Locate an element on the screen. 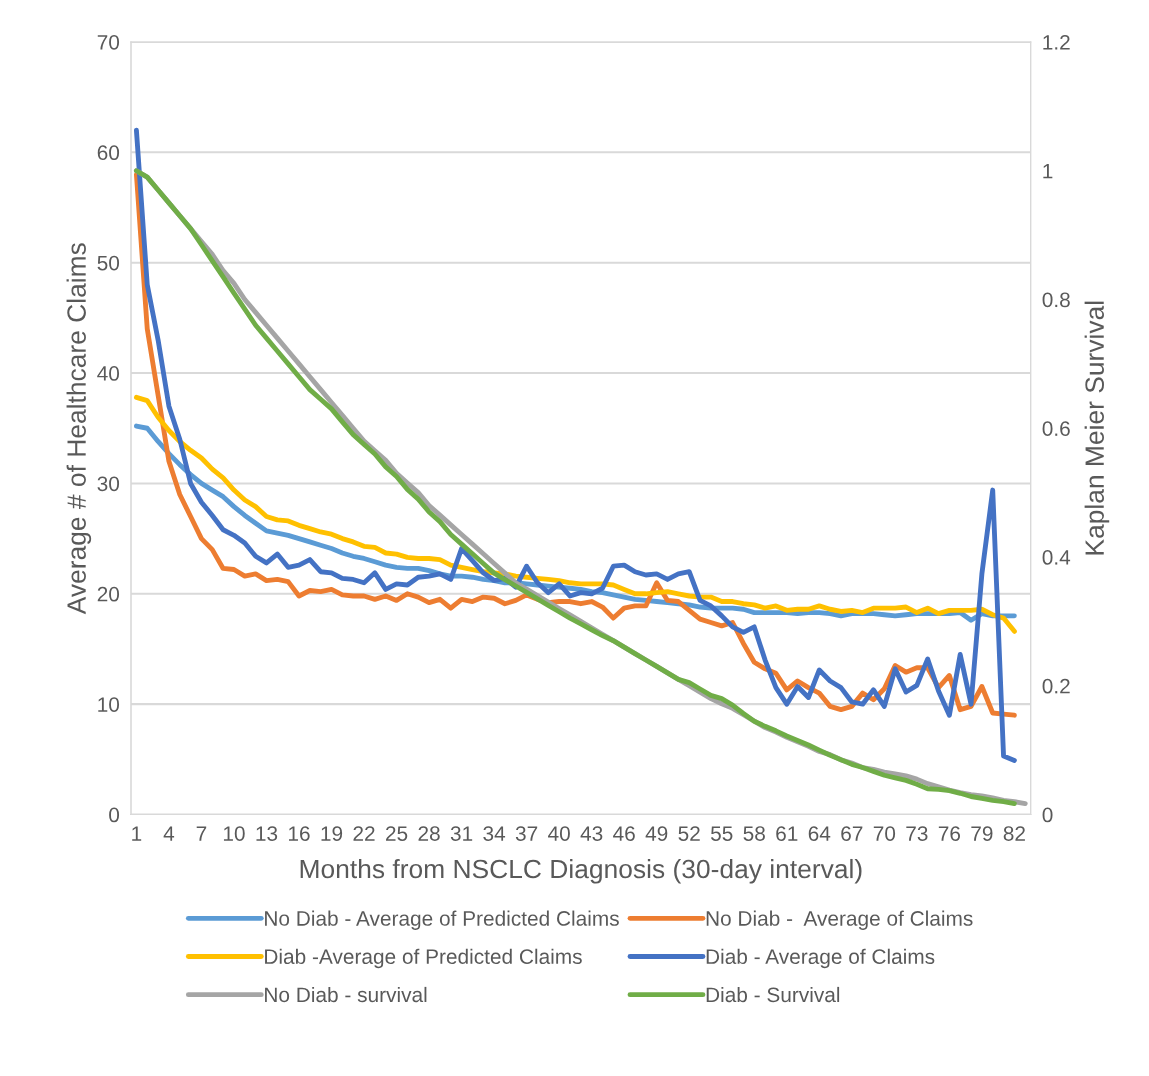  y-tick-label: 50 is located at coordinates (108, 263).